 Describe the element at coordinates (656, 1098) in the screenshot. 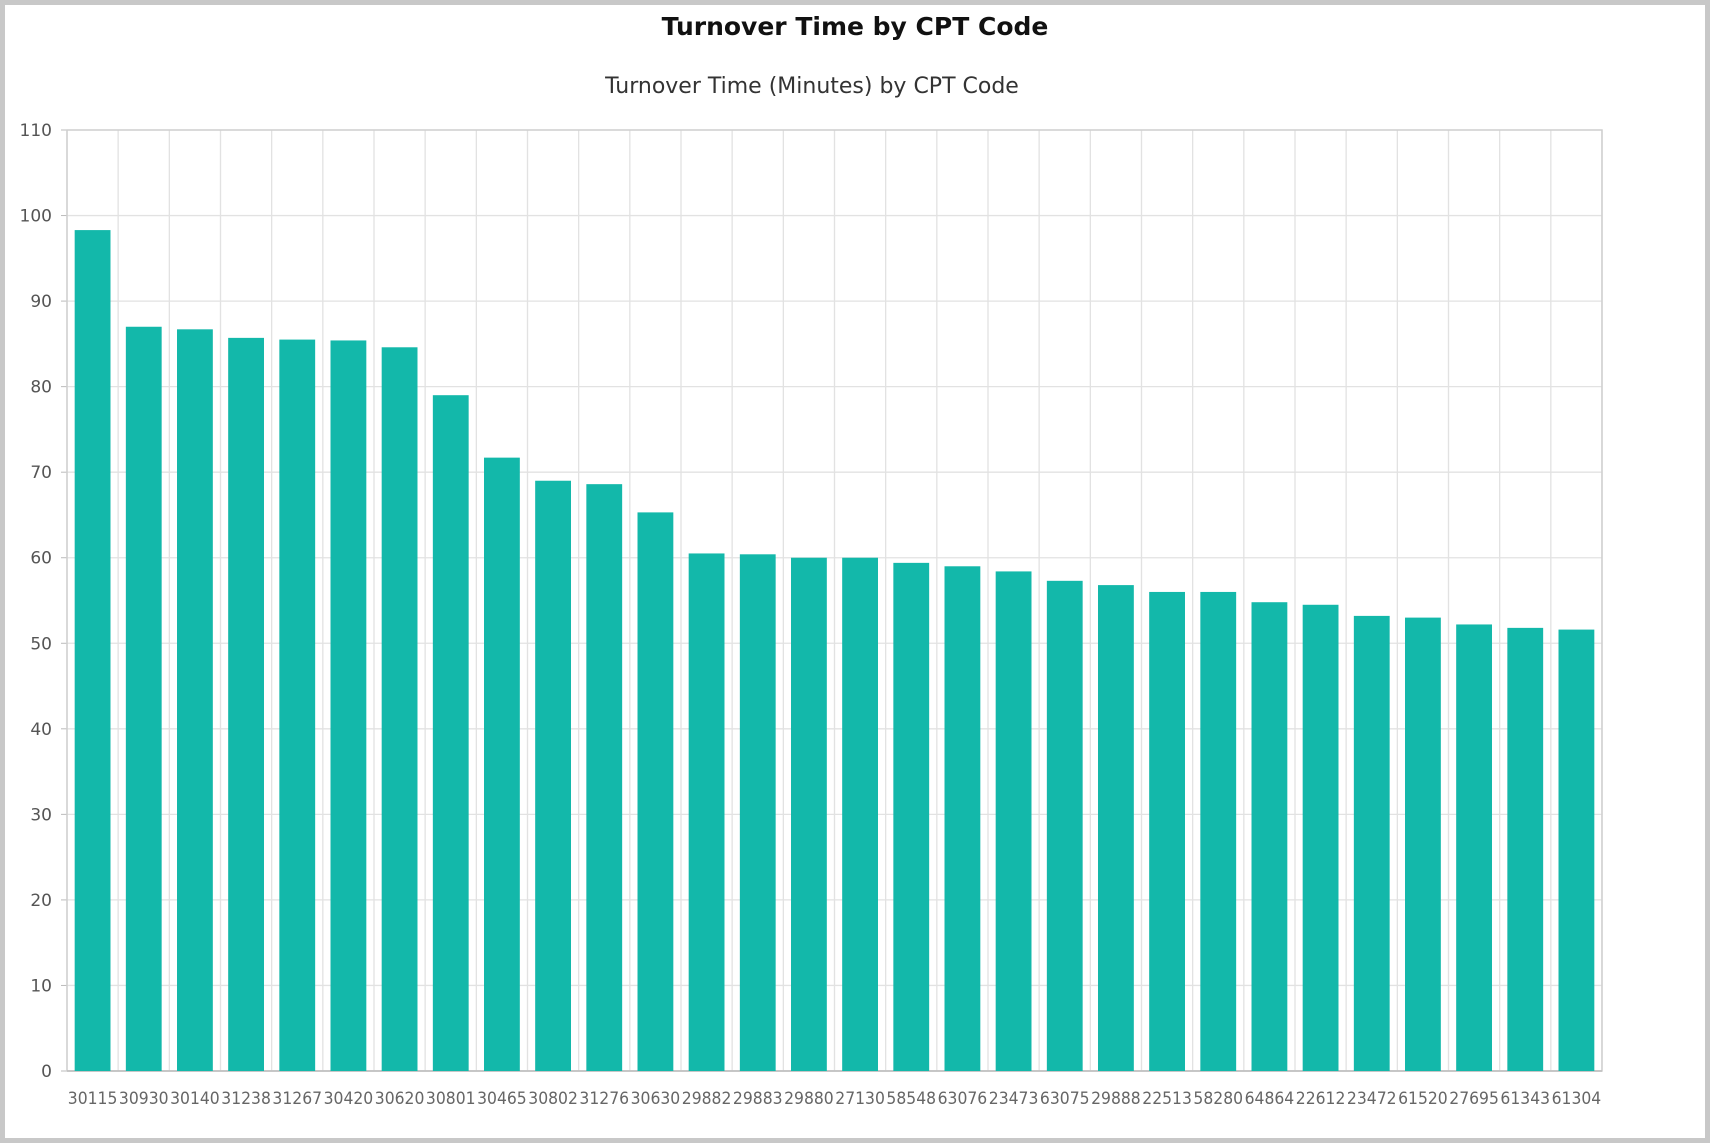

I see `x-category-label: 30630` at that location.